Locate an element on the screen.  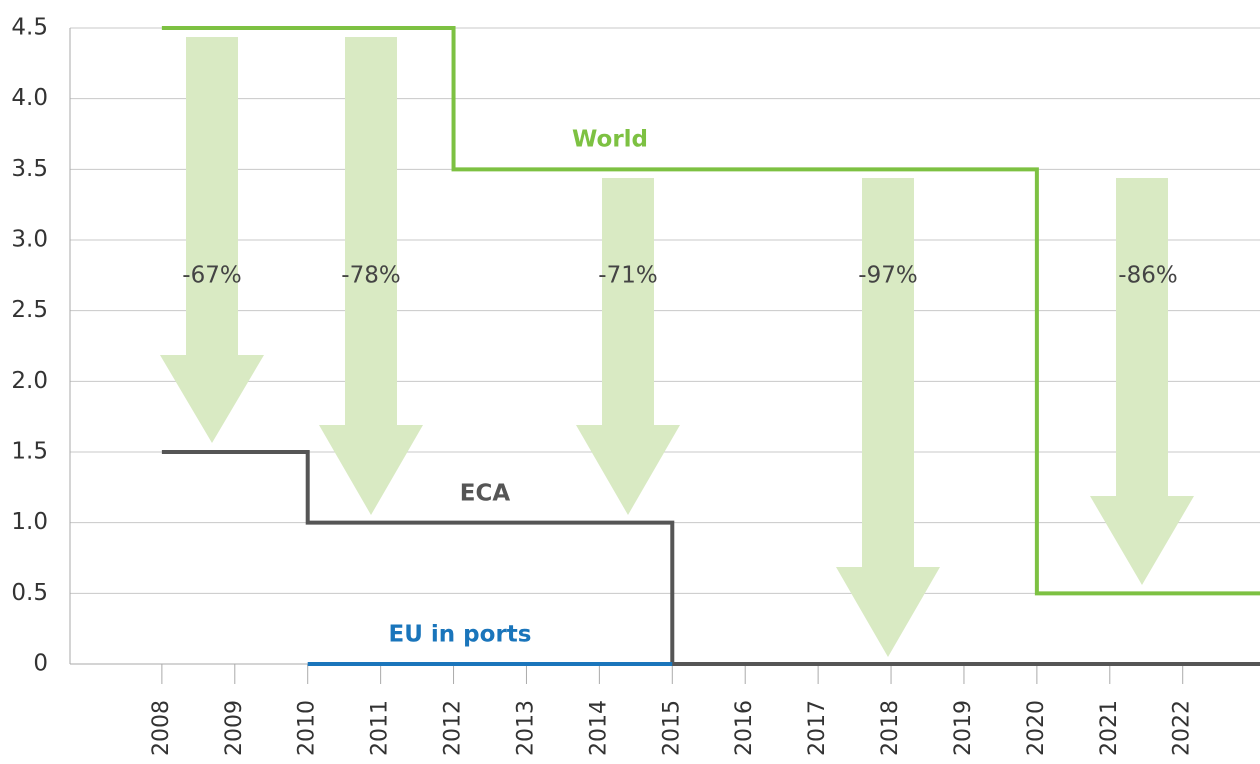
annotation: -78% is located at coordinates (370, 276).